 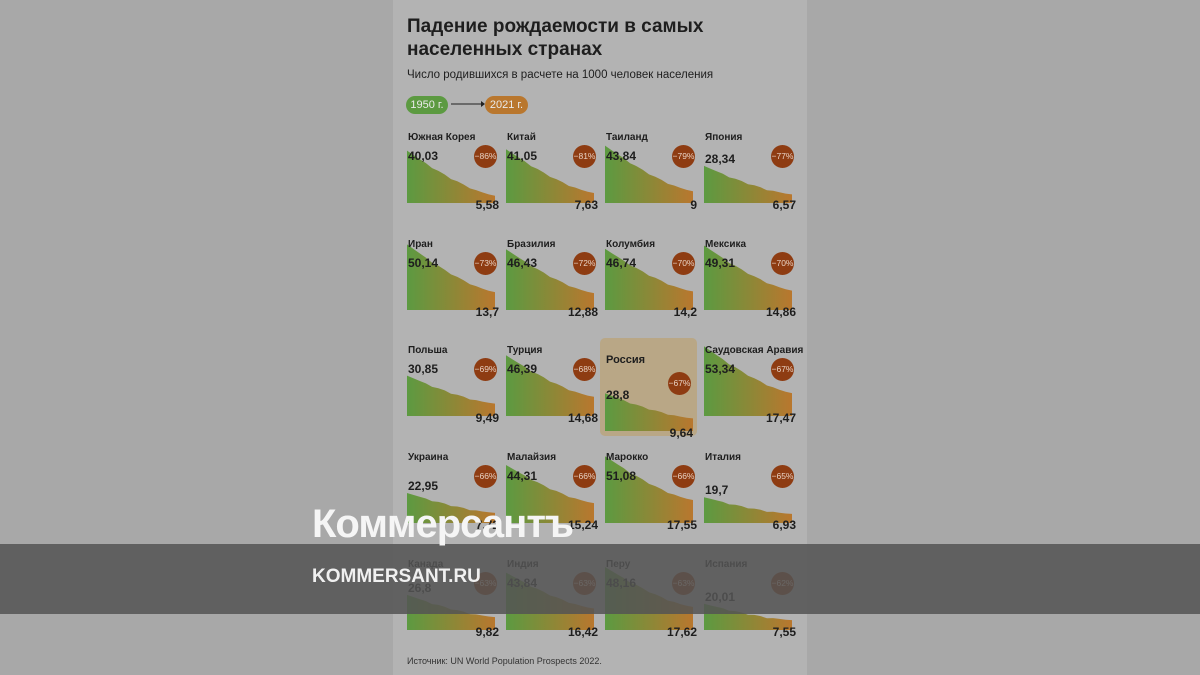 I want to click on value-2021: 9,64, so click(x=681, y=433).